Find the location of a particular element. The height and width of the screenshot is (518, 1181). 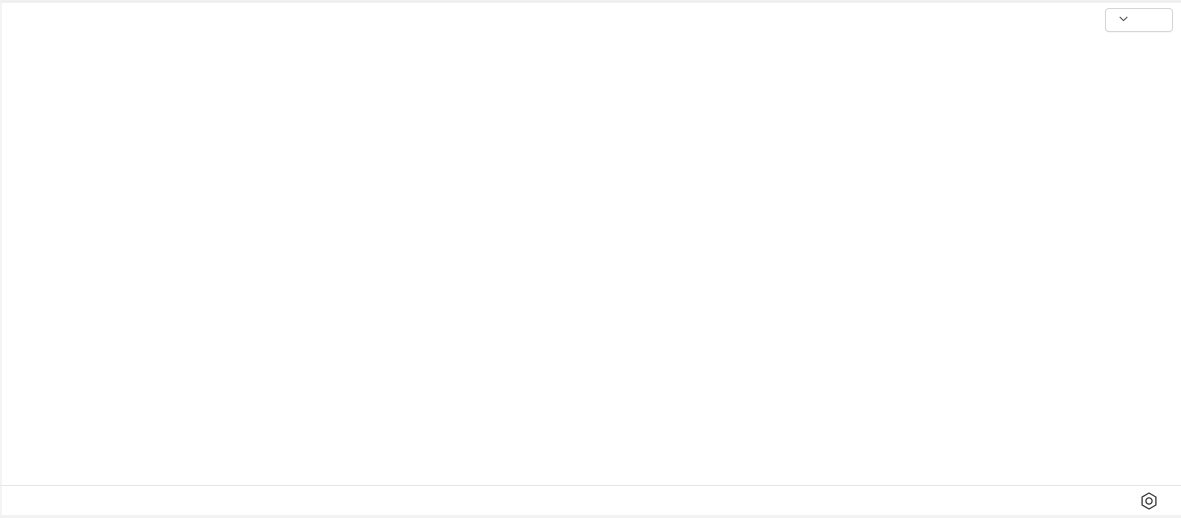

stochastic-svg is located at coordinates (562, 447).